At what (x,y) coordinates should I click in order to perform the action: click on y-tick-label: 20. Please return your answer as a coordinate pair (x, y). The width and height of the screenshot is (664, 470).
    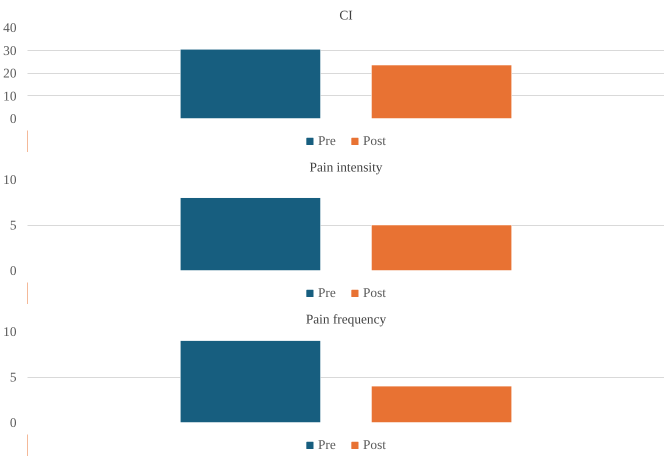
    Looking at the image, I should click on (10, 73).